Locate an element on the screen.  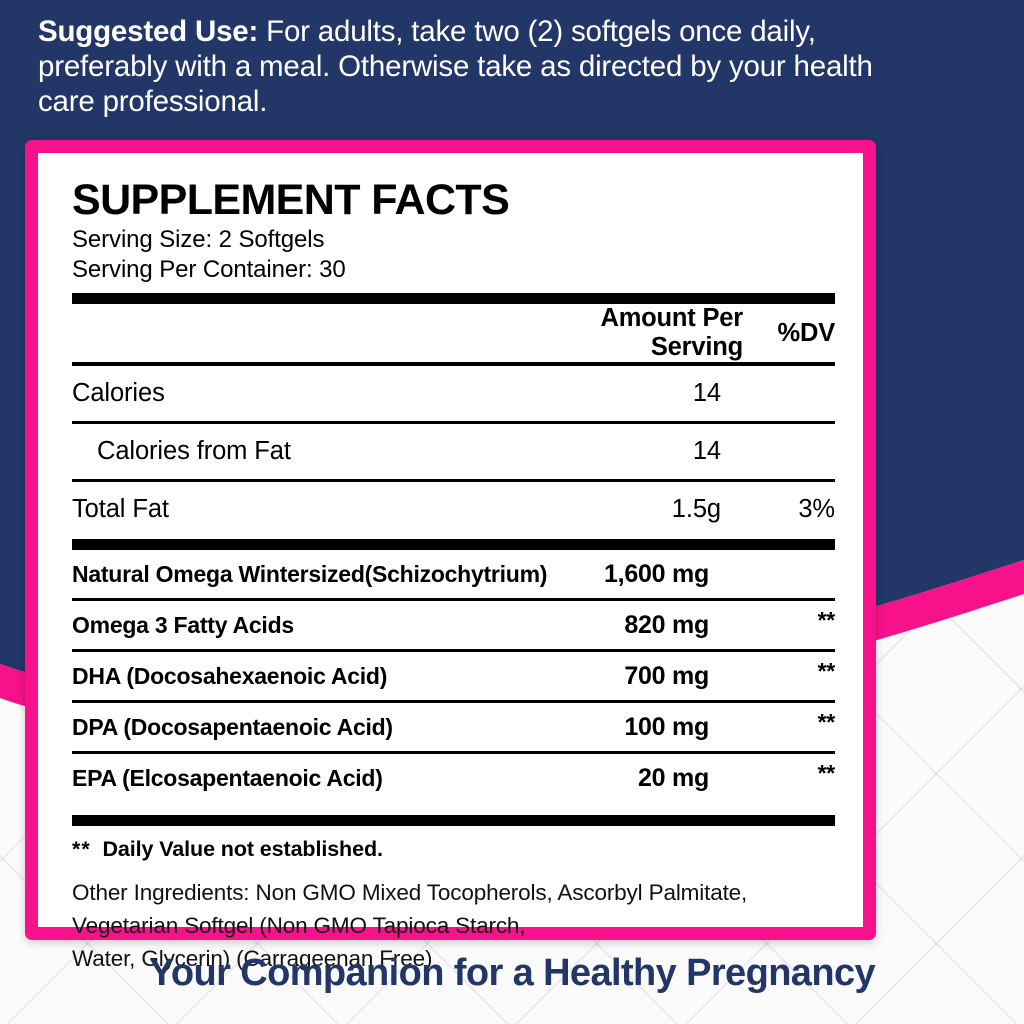
row-label: Total Fat is located at coordinates (120, 509).